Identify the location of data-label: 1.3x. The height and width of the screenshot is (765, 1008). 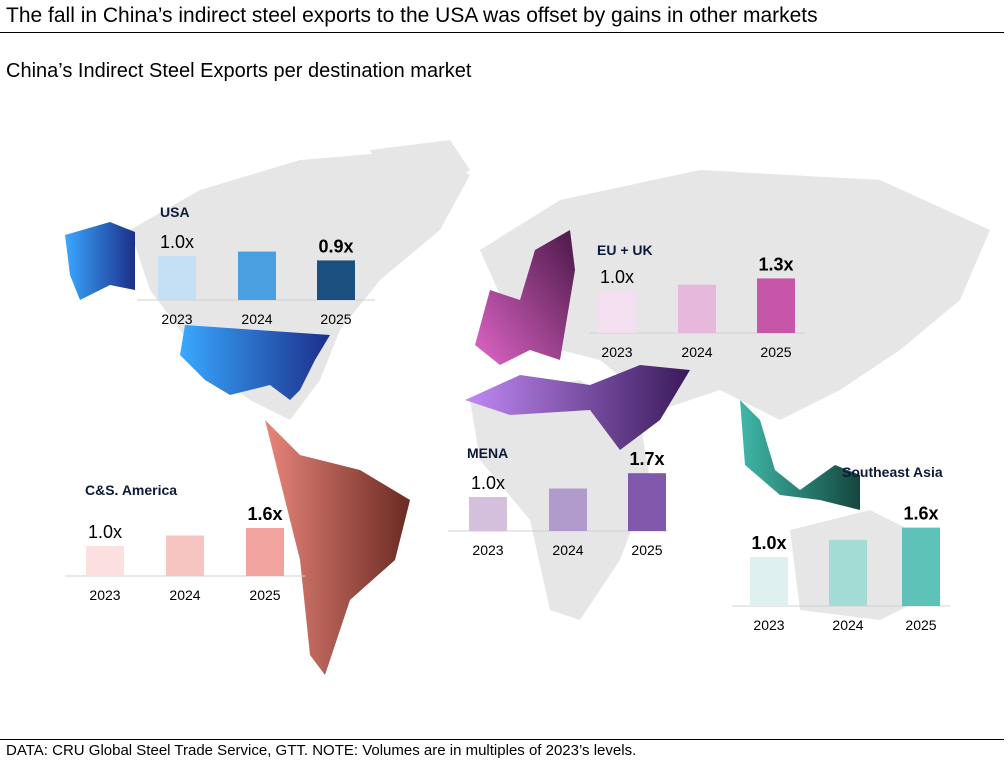
(775, 264).